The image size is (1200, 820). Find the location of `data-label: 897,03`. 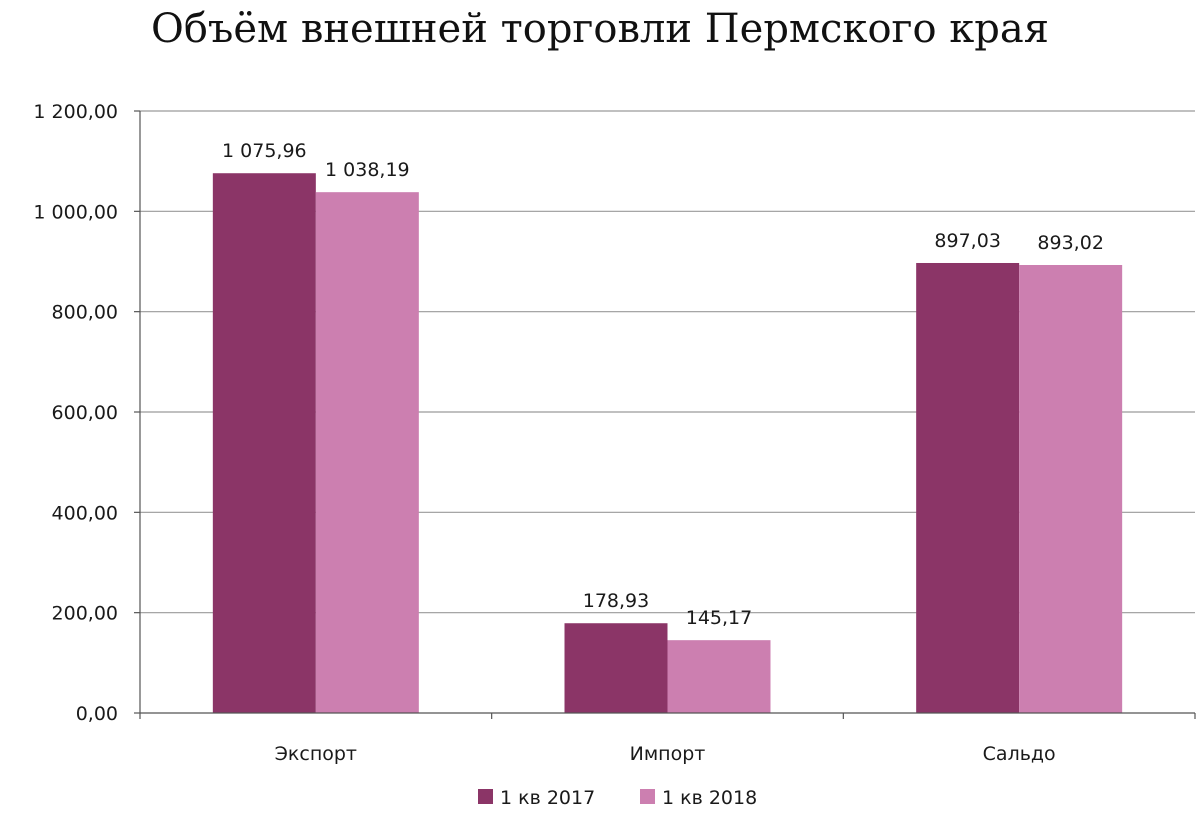

data-label: 897,03 is located at coordinates (967, 241).